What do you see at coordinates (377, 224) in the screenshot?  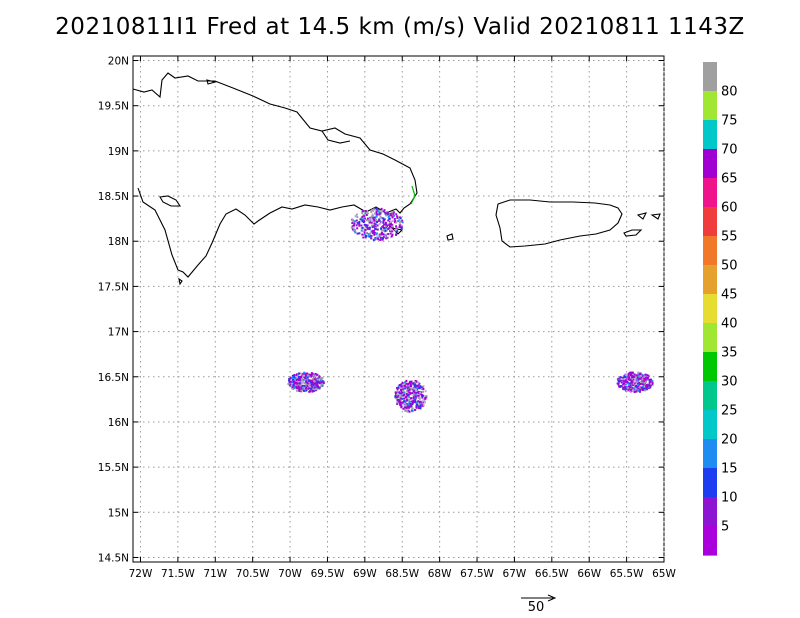 I see `echo-cluster-north` at bounding box center [377, 224].